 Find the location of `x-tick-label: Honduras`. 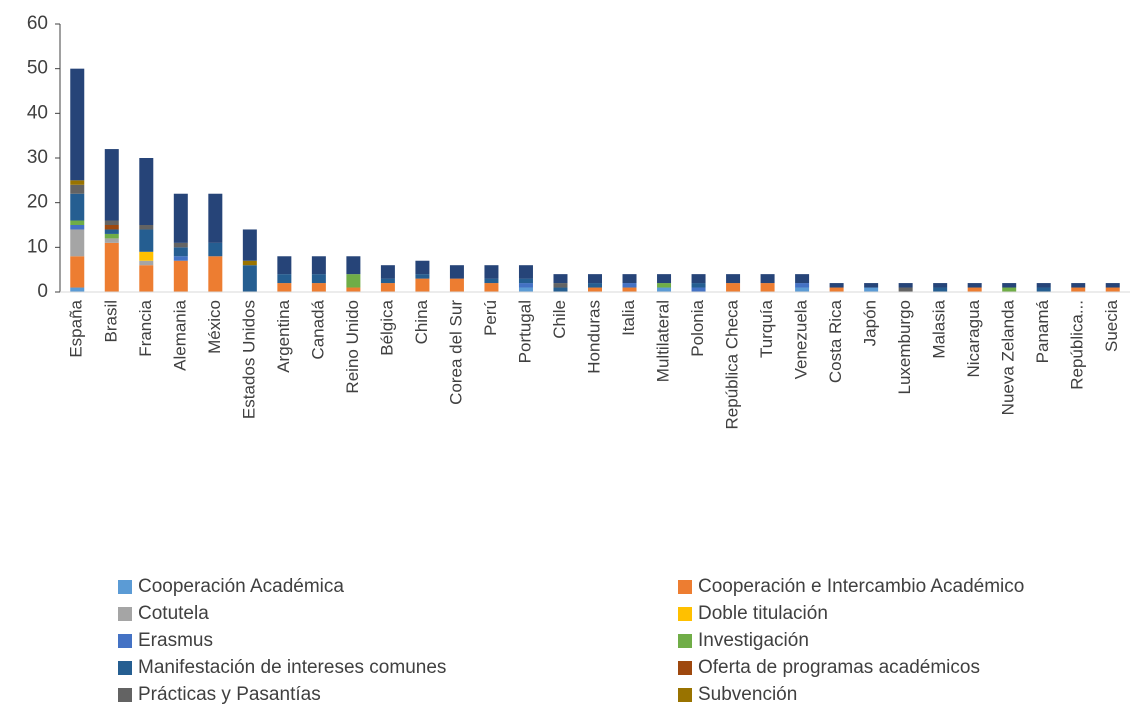

x-tick-label: Honduras is located at coordinates (593, 337).